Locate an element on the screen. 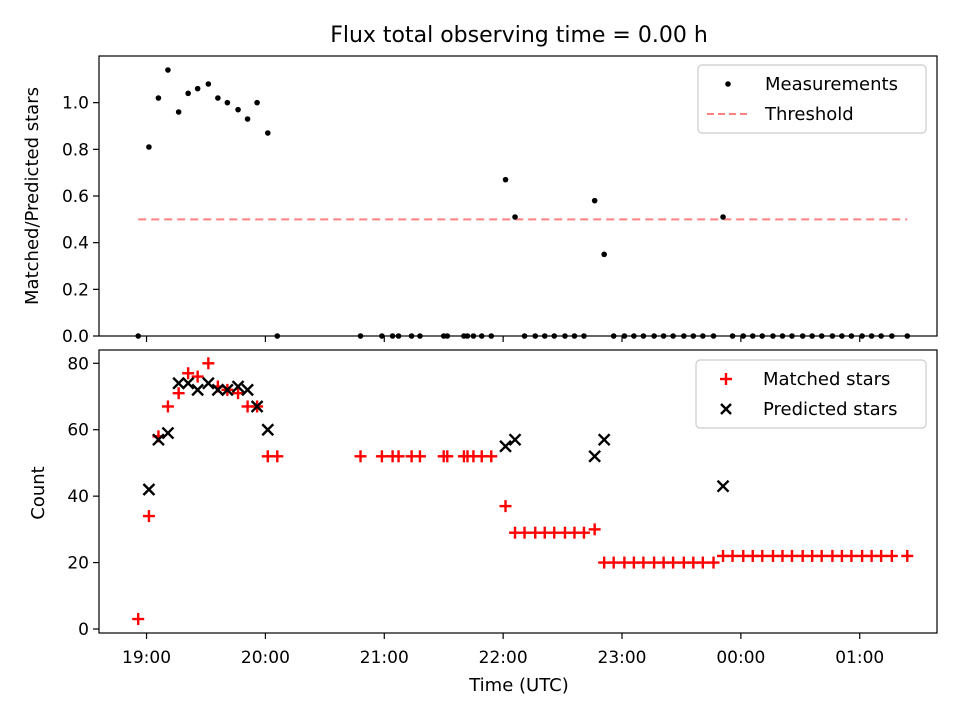 The height and width of the screenshot is (720, 960). top-y-tick-label: 0.6 is located at coordinates (75, 197).